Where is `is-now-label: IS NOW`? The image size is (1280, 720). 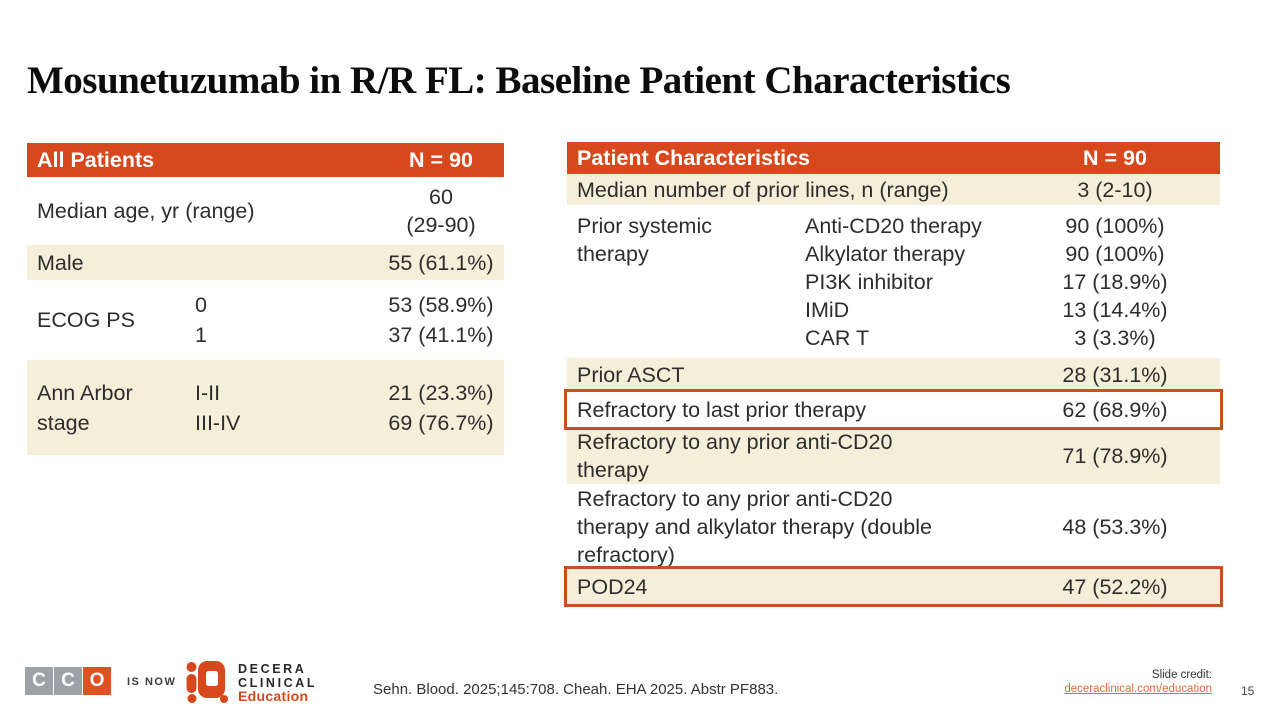 is-now-label: IS NOW is located at coordinates (152, 682).